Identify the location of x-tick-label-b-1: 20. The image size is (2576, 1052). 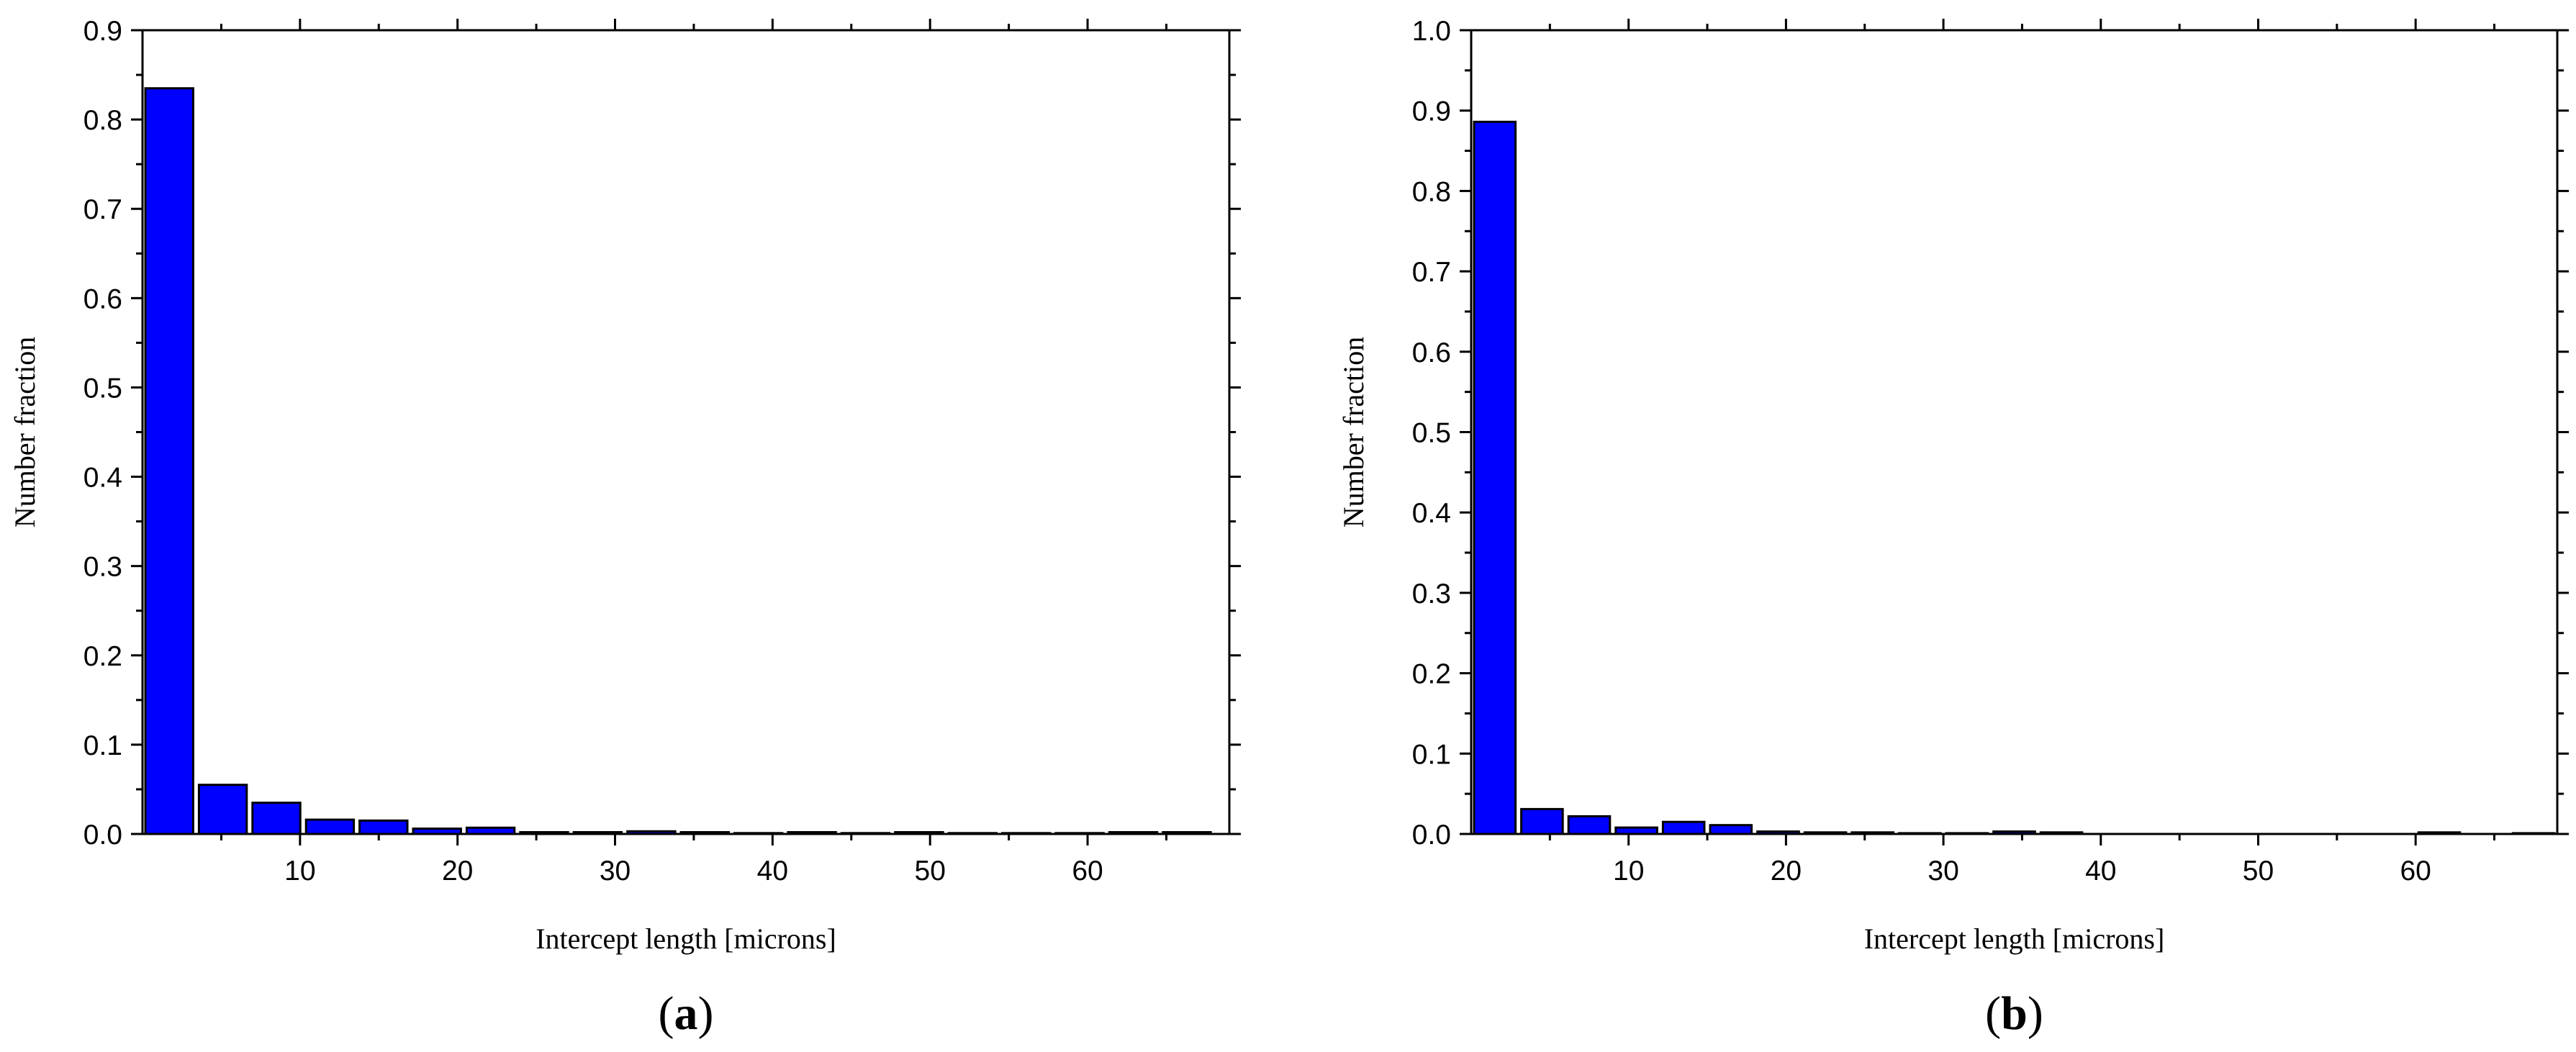
(1786, 872).